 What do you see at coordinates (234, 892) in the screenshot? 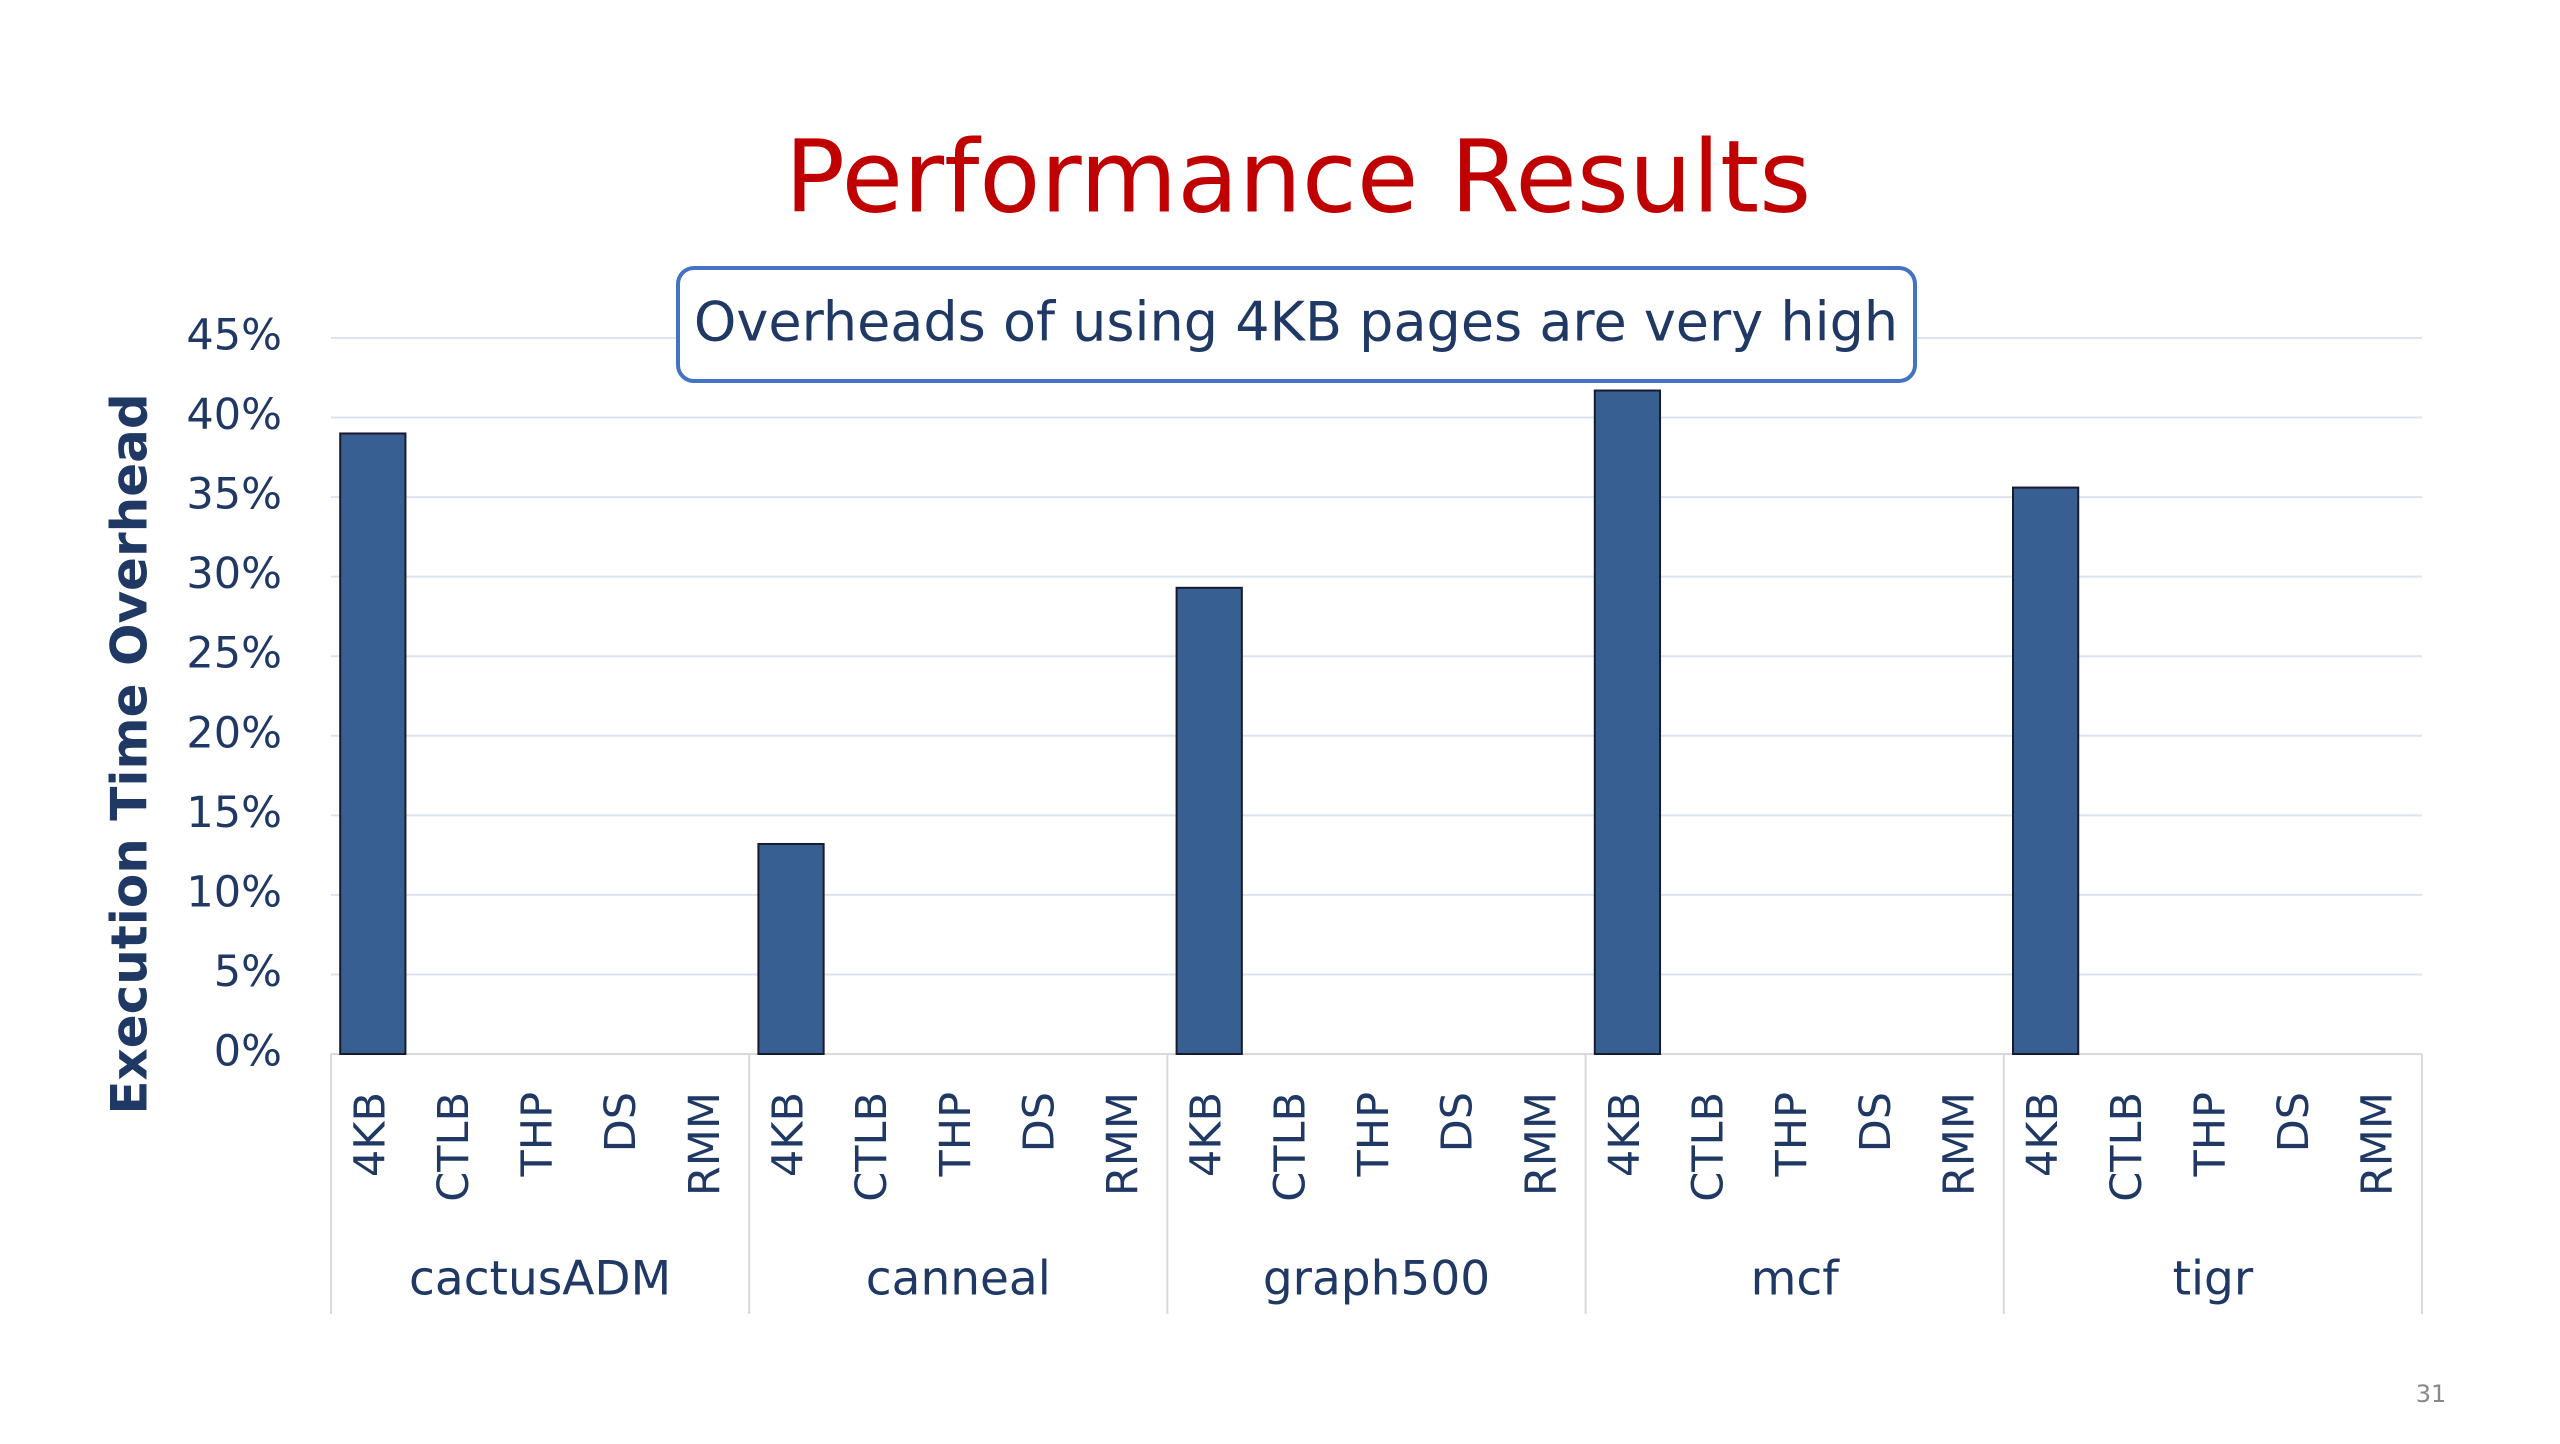
I see `y-tick-label: 10%` at bounding box center [234, 892].